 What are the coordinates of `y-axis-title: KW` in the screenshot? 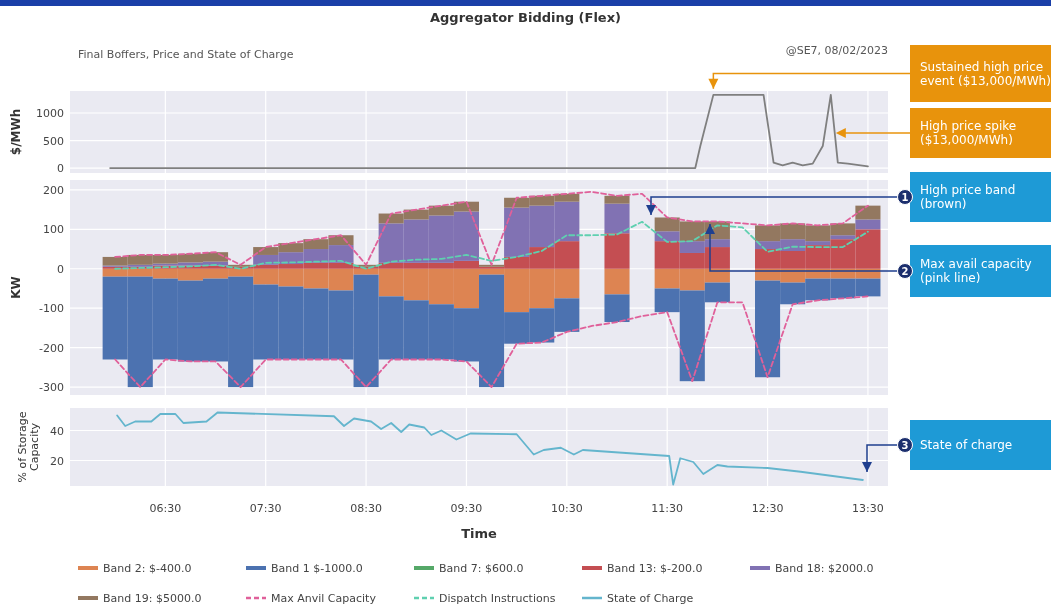 It's located at (16, 287).